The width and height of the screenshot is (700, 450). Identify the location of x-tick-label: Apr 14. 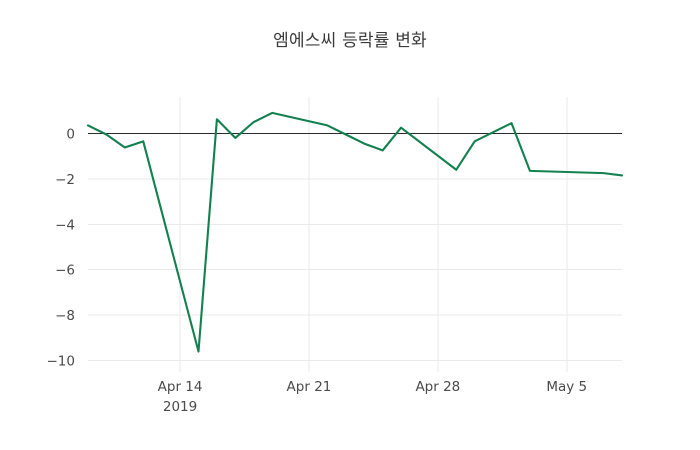
(180, 387).